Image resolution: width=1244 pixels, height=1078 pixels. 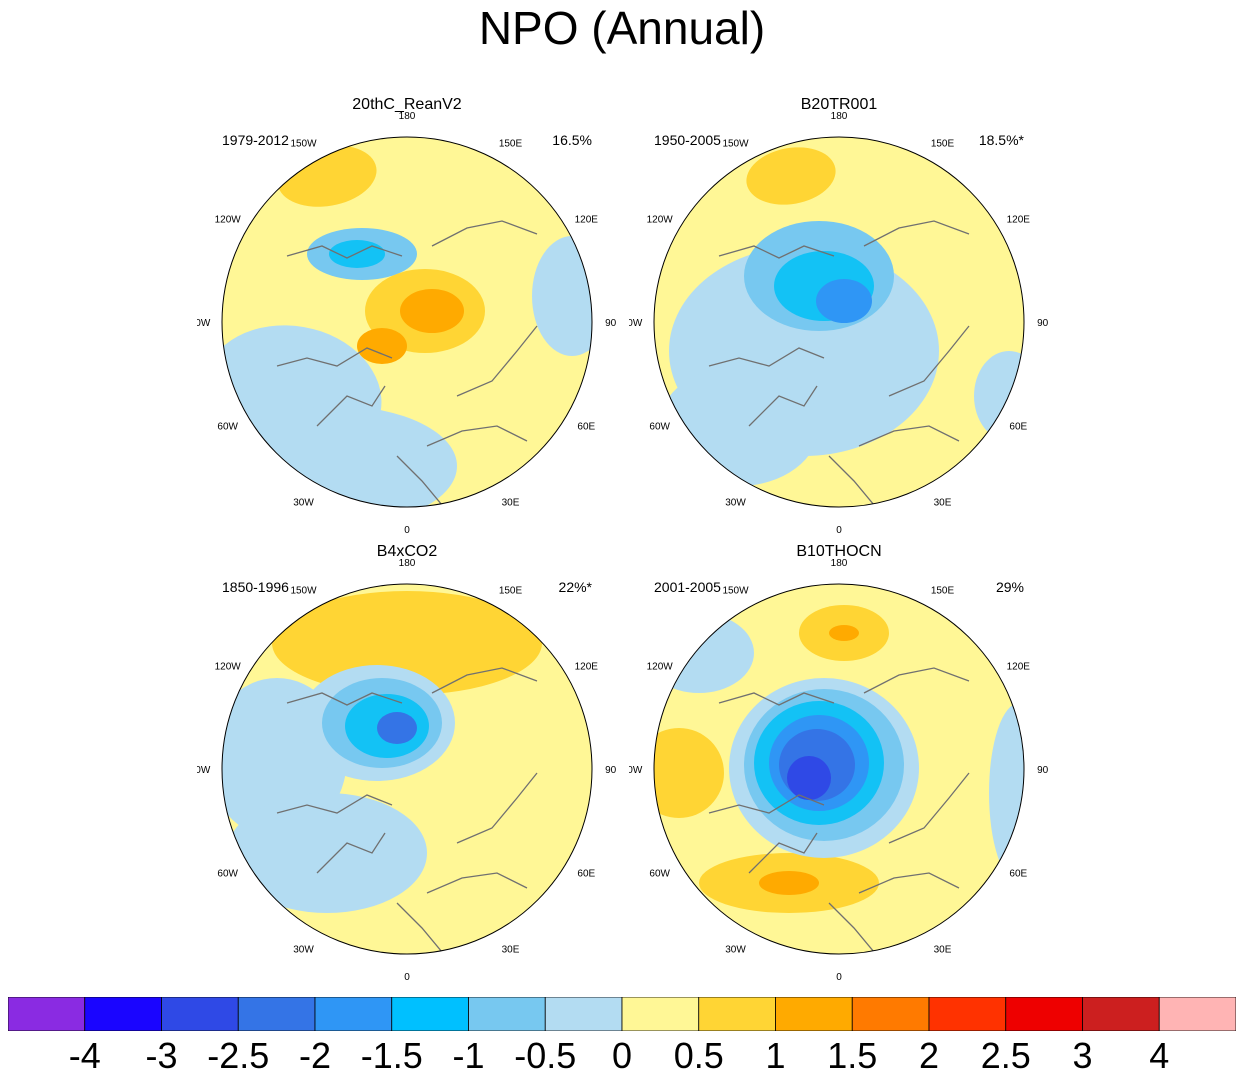 I want to click on panel-title: B10THOCN, so click(x=839, y=551).